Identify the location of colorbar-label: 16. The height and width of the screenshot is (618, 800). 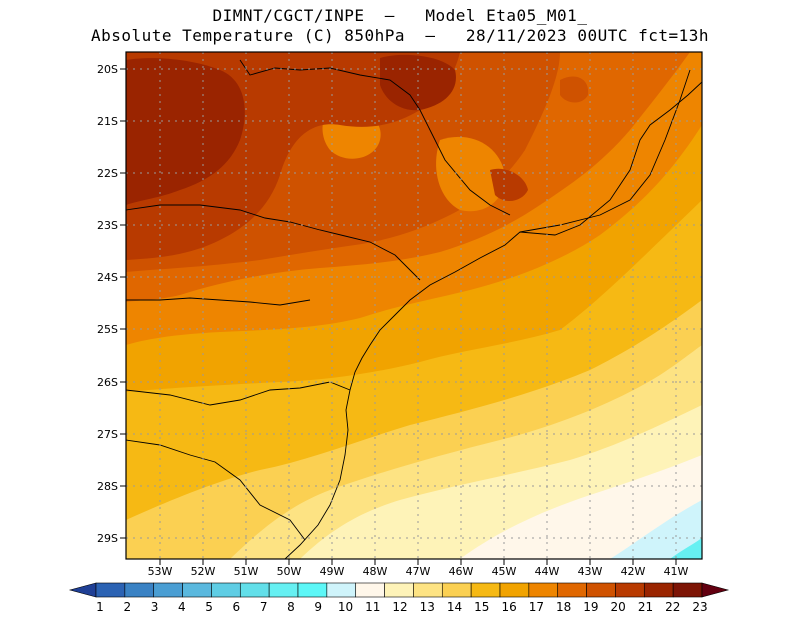
(508, 607).